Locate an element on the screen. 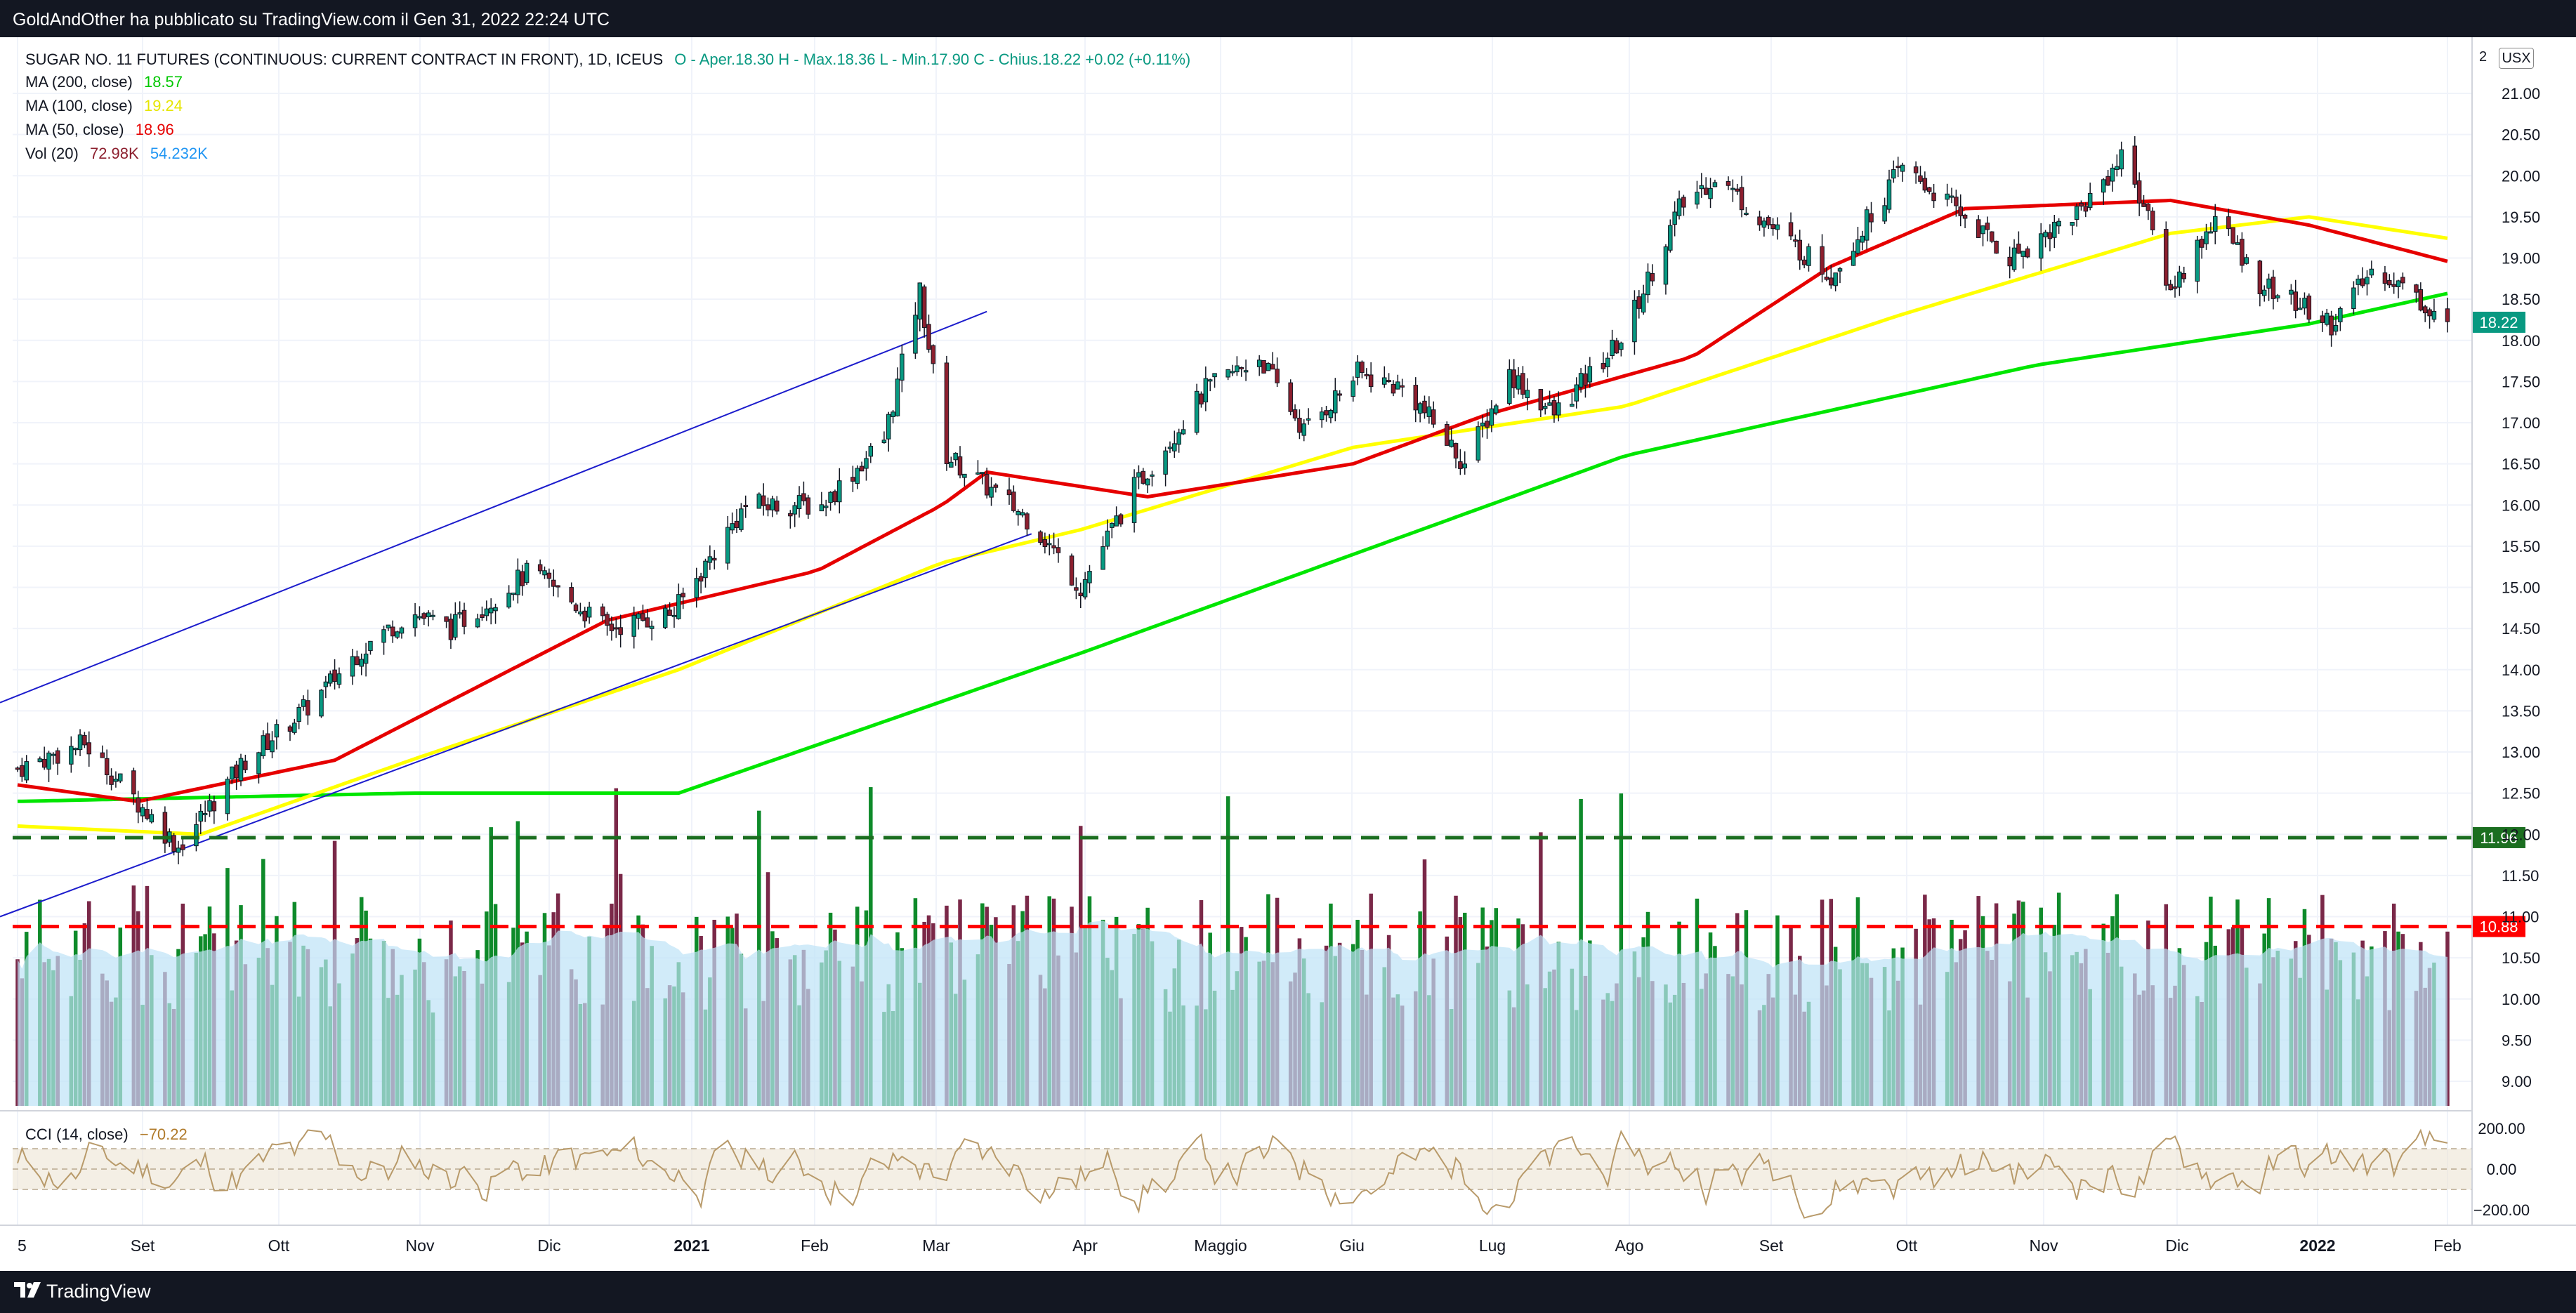  y-tick-label: 17.50 is located at coordinates (2521, 381).